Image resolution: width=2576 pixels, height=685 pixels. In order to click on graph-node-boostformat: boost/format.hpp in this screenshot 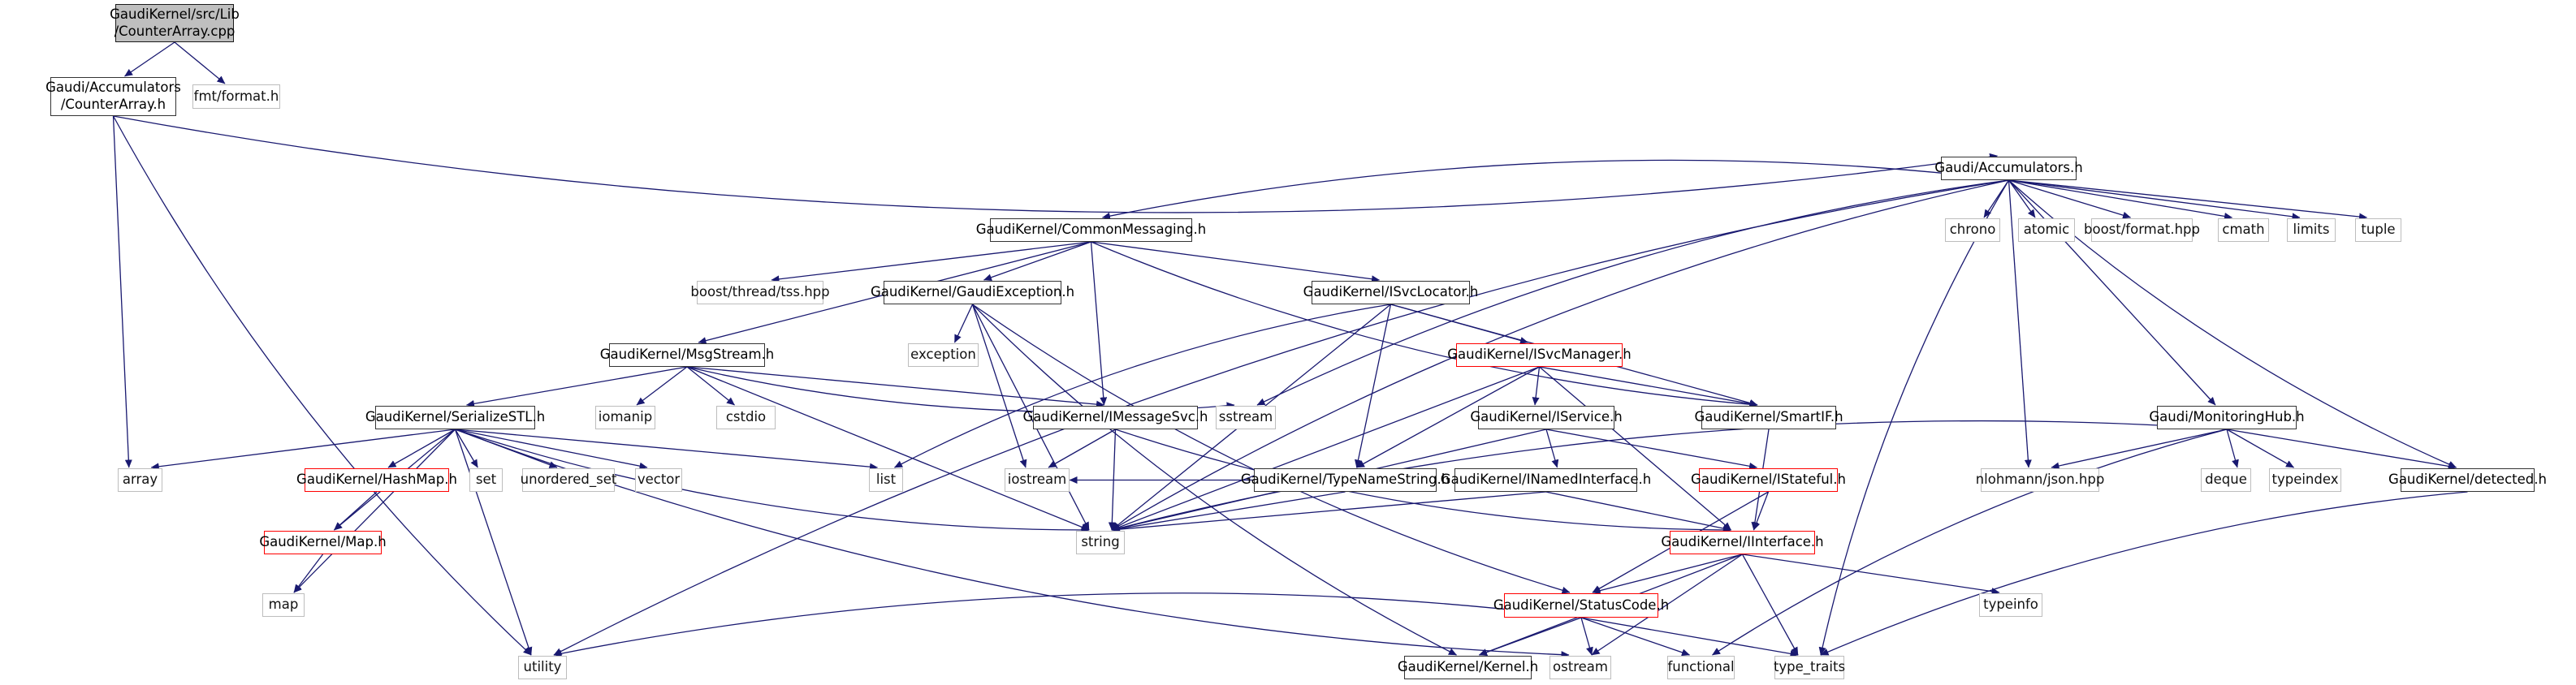, I will do `click(2142, 230)`.